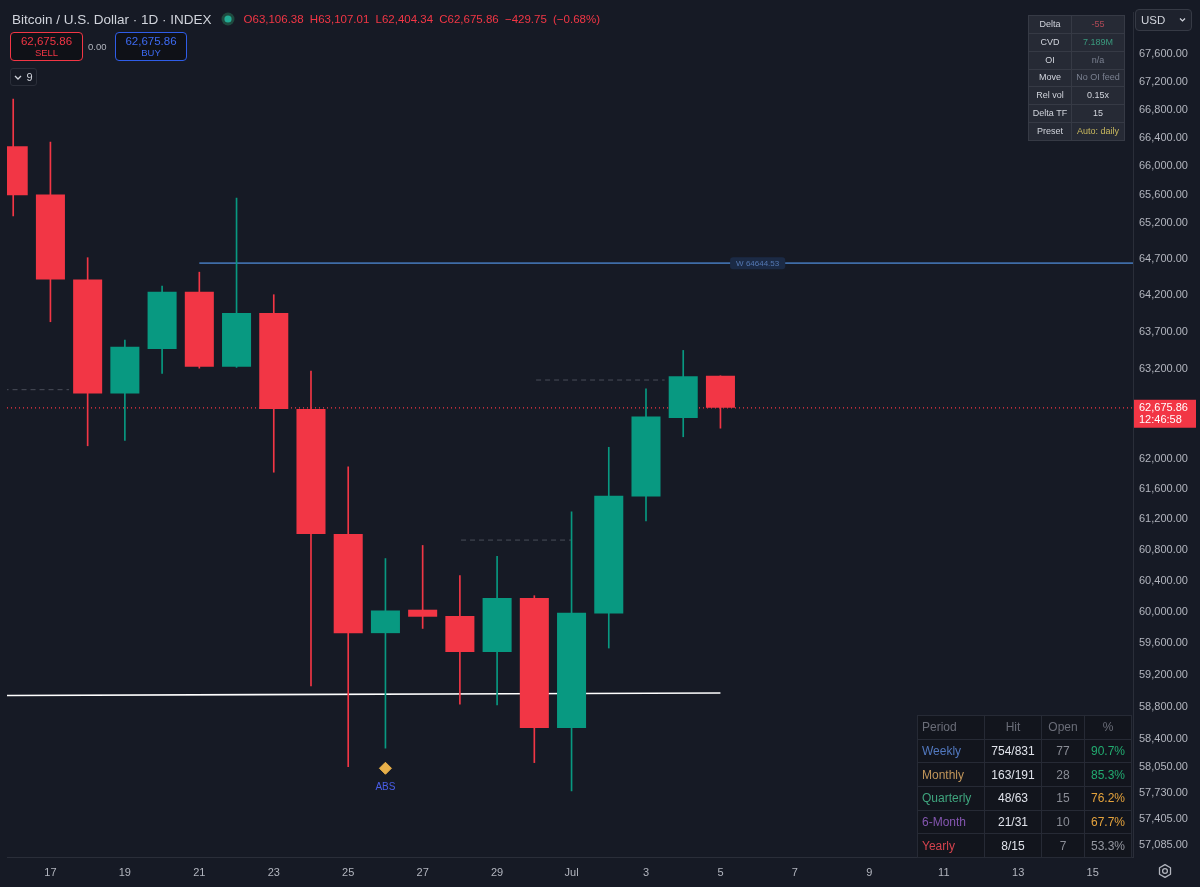  Describe the element at coordinates (1163, 193) in the screenshot. I see `y-tick-label: 65,600.00` at that location.